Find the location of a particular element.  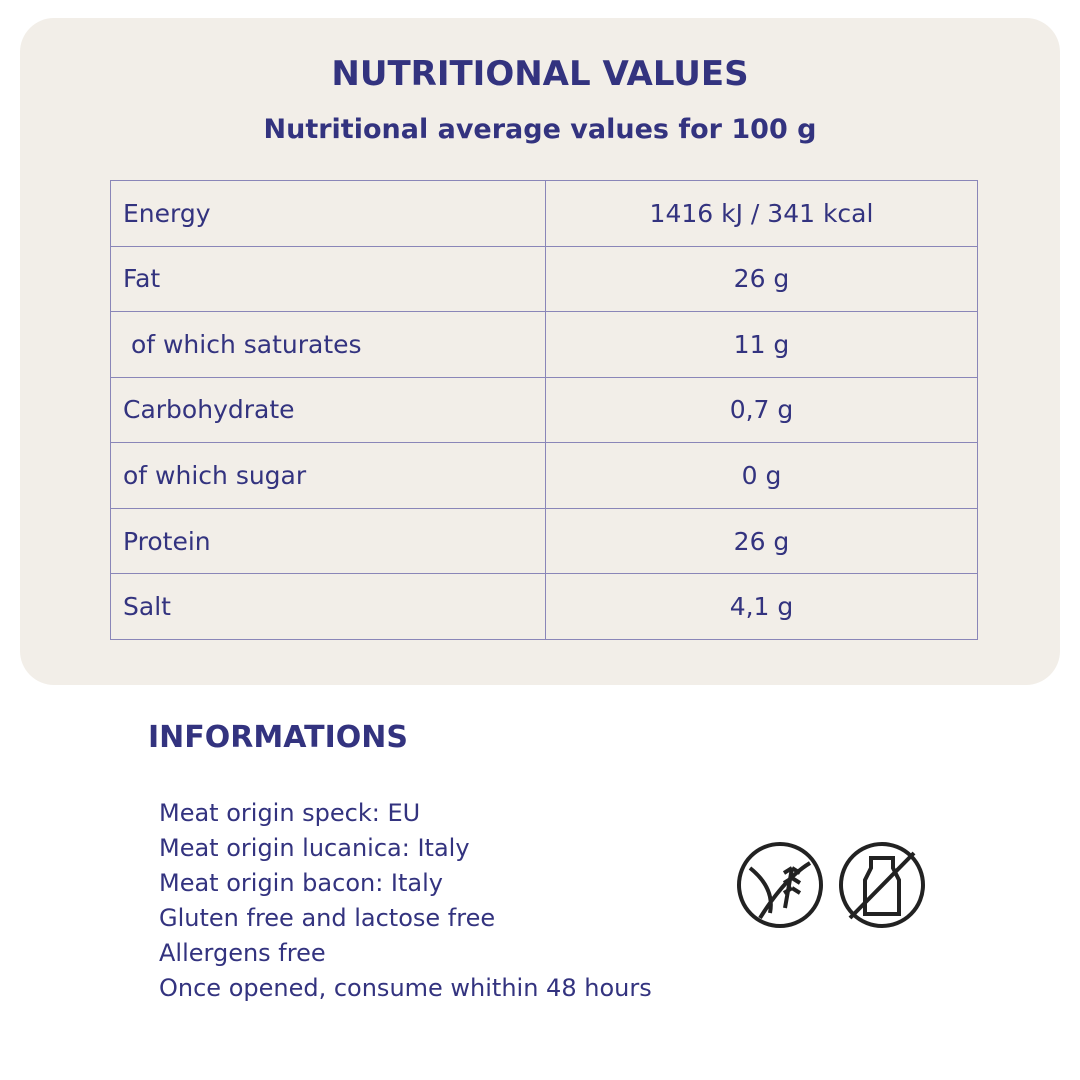

table-row: Salt 4,1 g is located at coordinates (544, 606).